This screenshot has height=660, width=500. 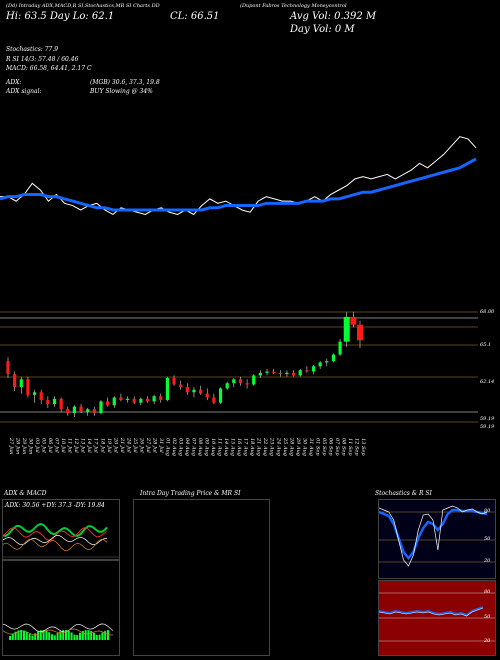 I want to click on date-label: 26 Jul, so click(x=141, y=445).